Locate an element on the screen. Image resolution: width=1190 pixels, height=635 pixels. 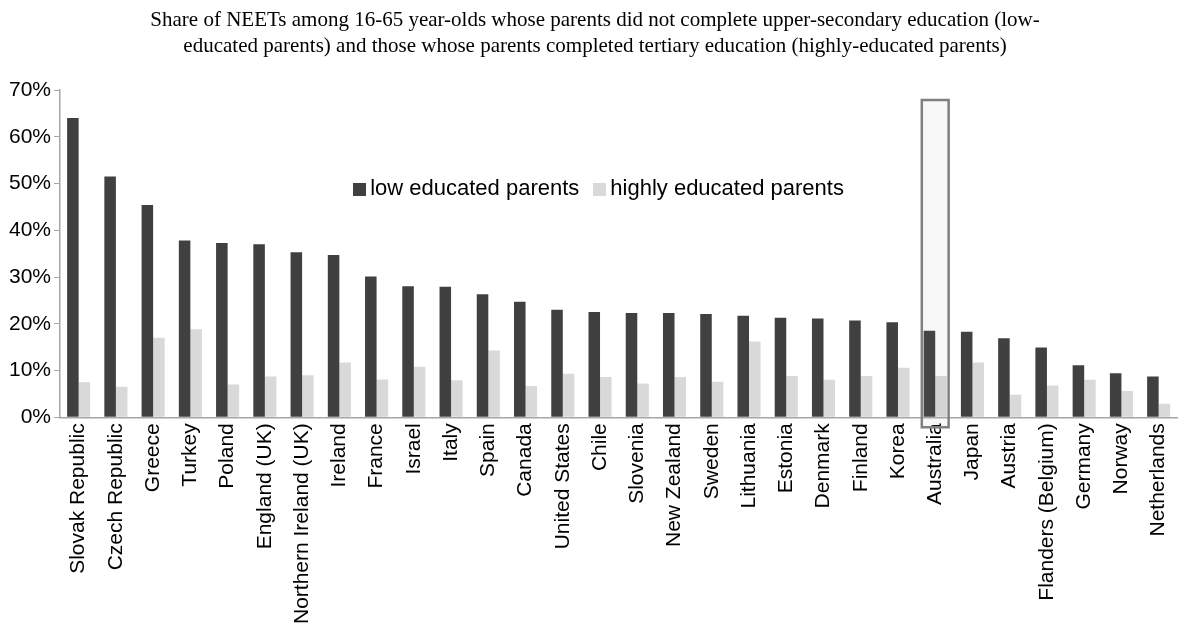
x-tick-label: Denmark is located at coordinates (822, 465).